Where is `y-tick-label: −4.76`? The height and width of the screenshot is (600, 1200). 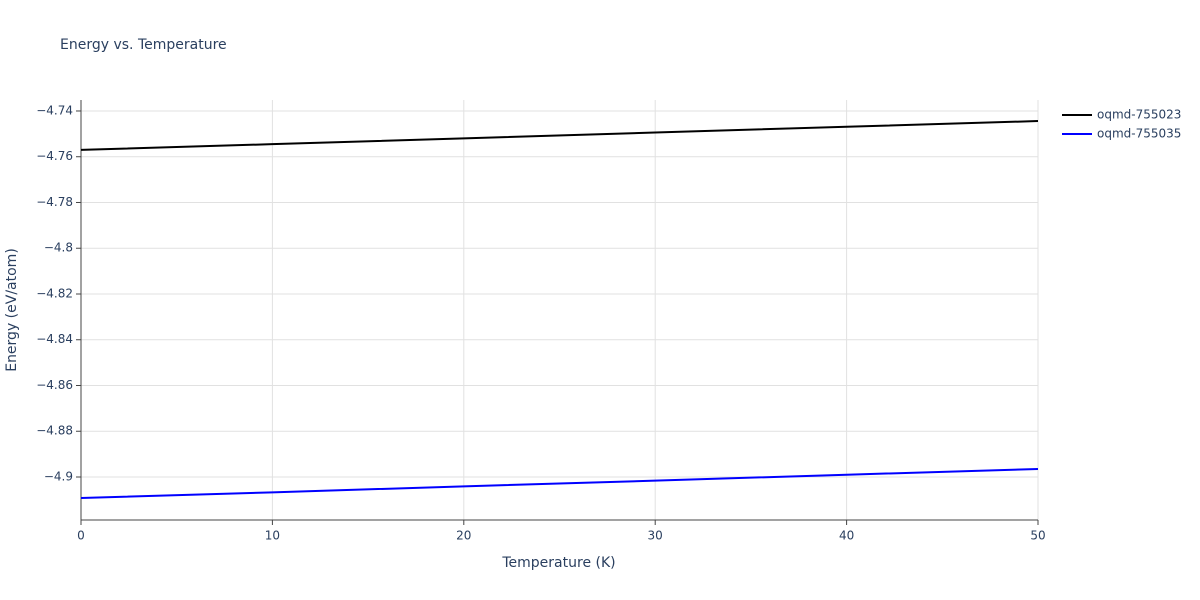
y-tick-label: −4.76 is located at coordinates (54, 156).